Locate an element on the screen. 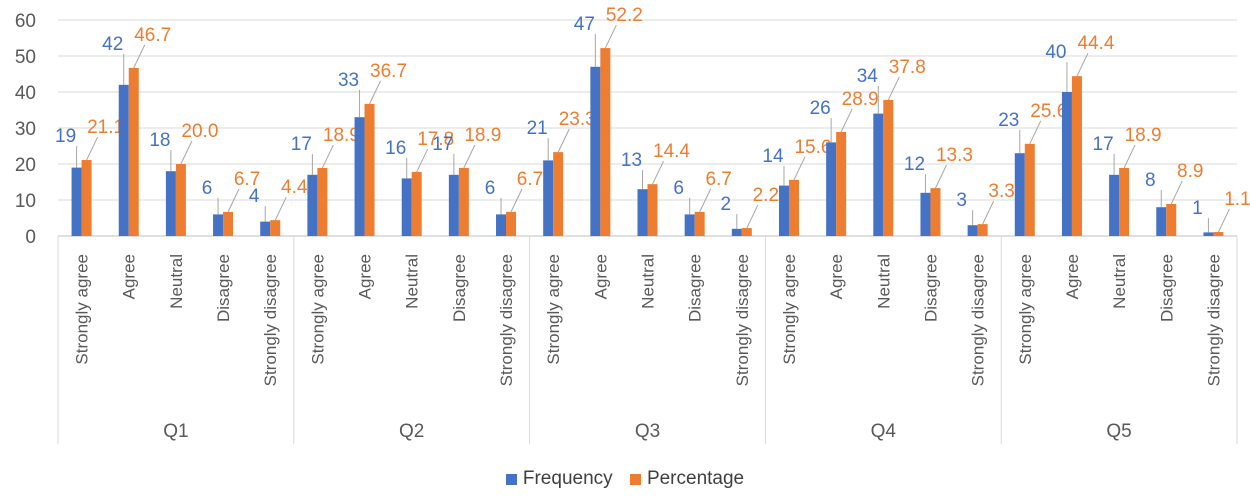 The height and width of the screenshot is (500, 1250). y-tick-label: 40 is located at coordinates (25, 93).